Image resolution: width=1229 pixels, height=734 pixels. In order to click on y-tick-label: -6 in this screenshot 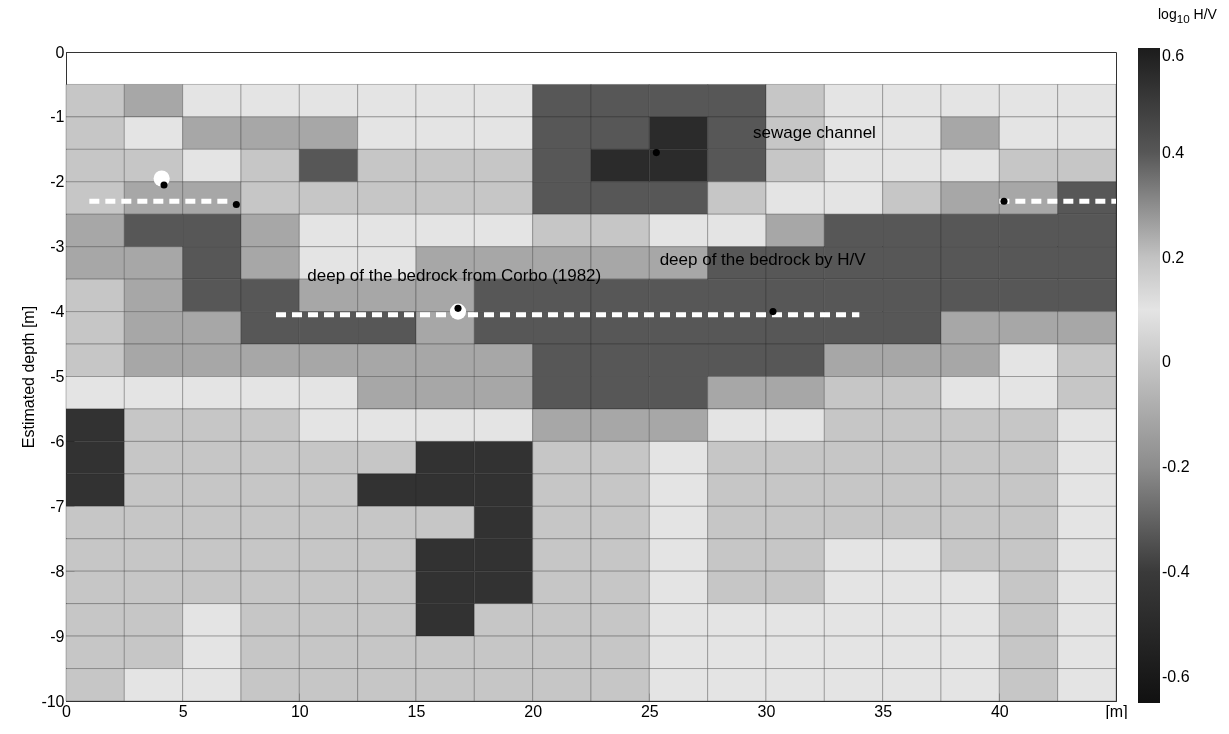, I will do `click(57, 441)`.